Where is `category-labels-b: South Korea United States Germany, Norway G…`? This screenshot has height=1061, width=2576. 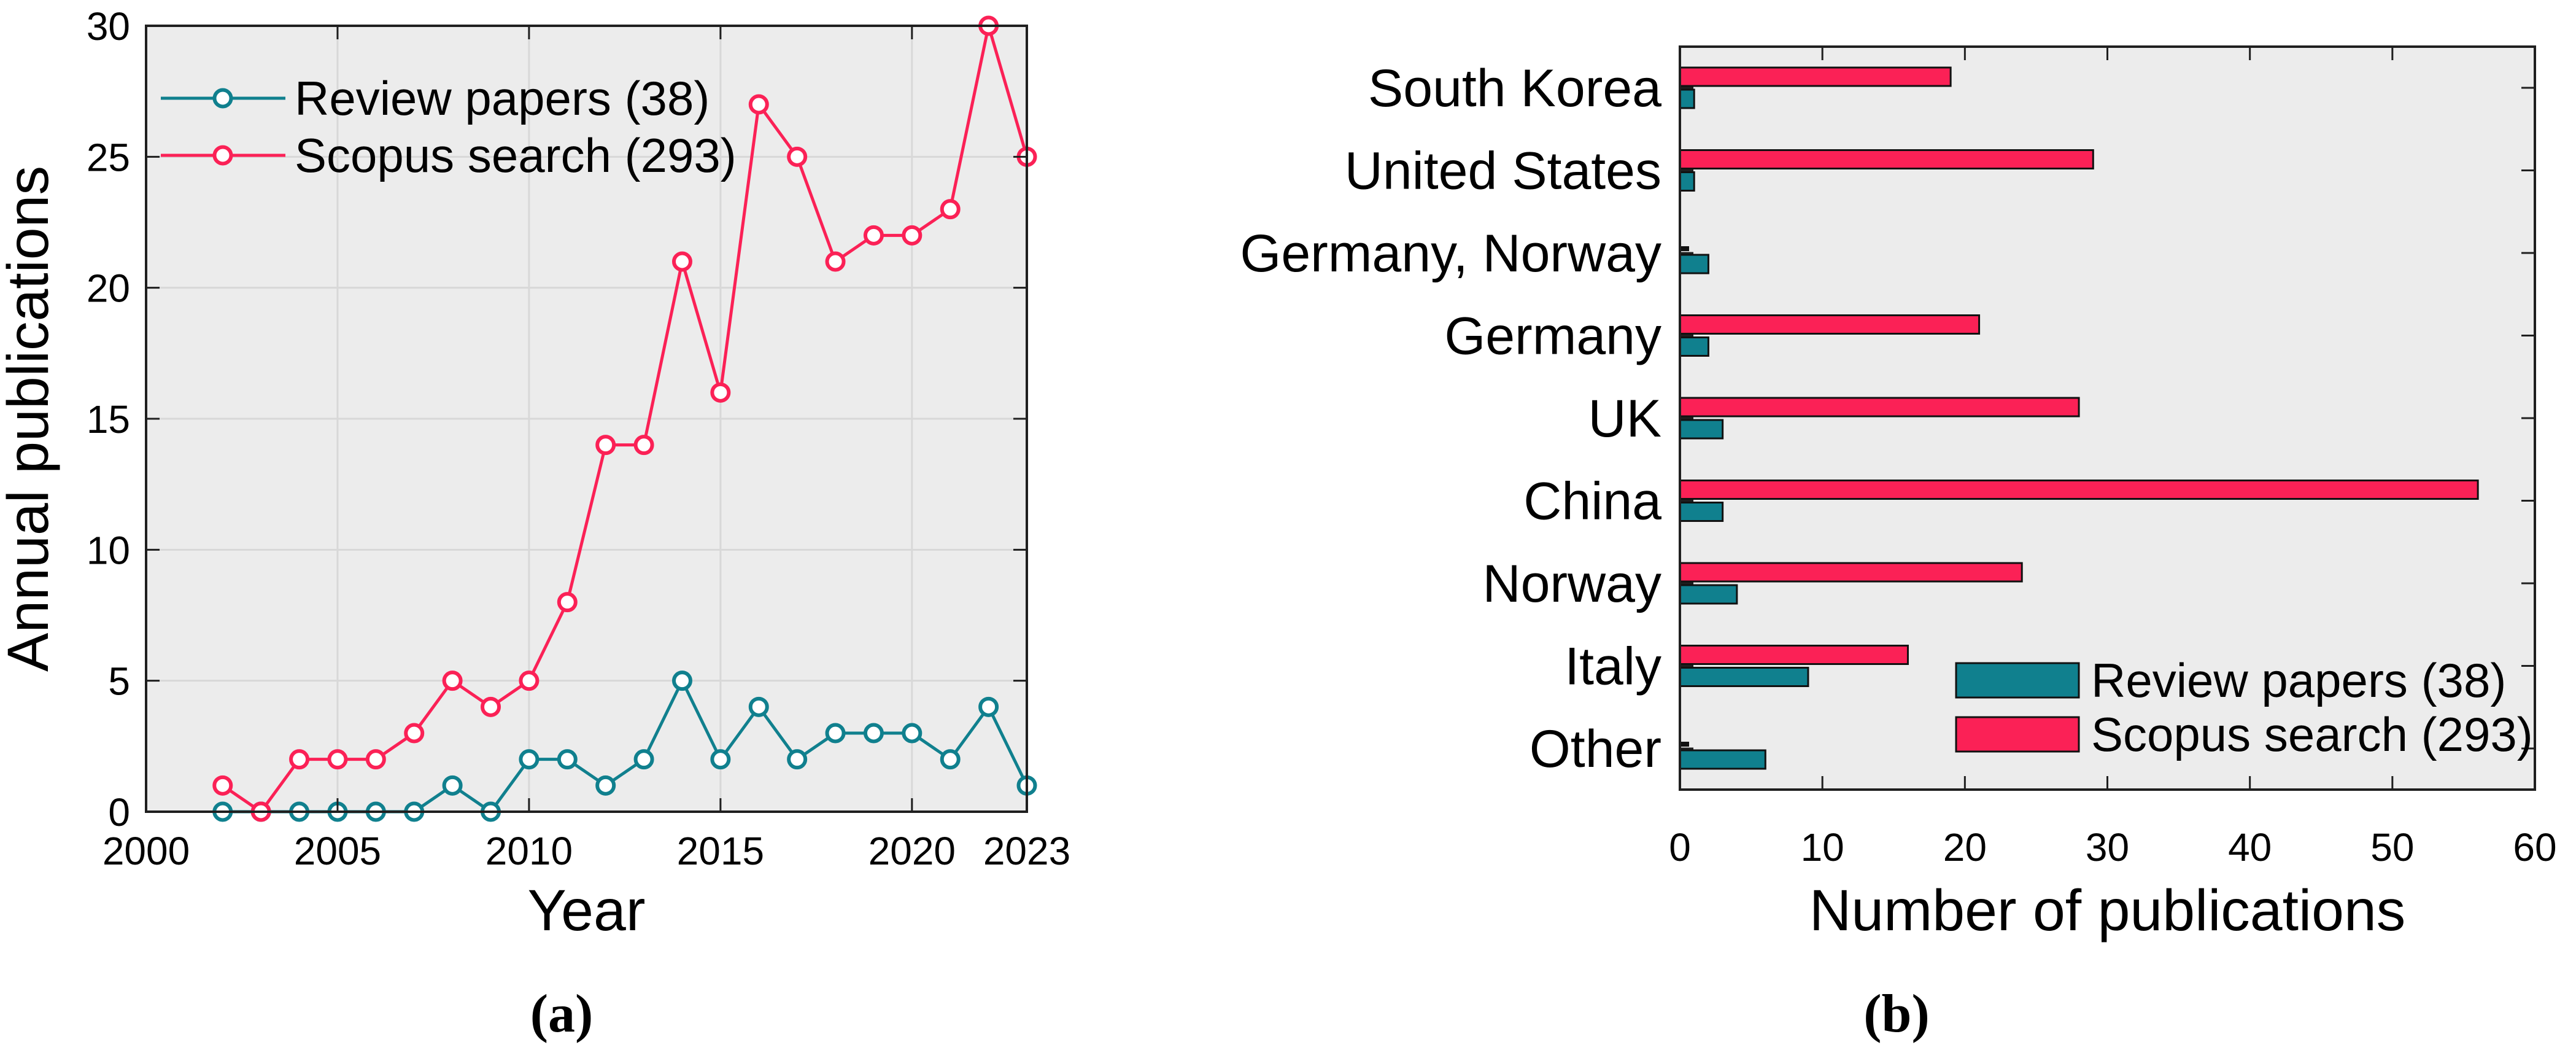
category-labels-b: South Korea United States Germany, Norway G… is located at coordinates (1450, 419).